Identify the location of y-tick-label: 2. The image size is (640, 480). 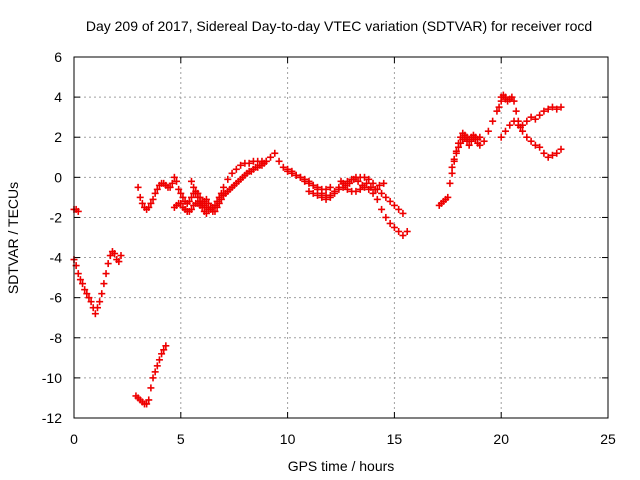
(58, 137).